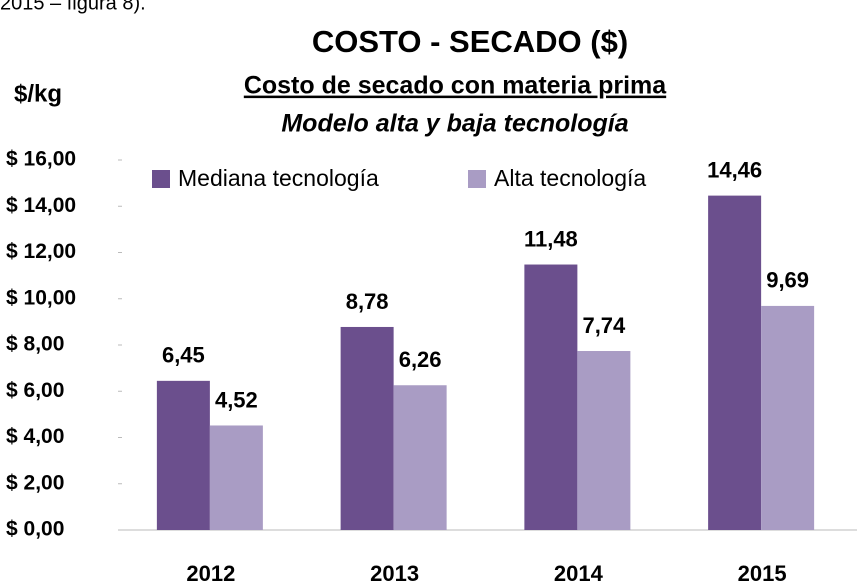 The height and width of the screenshot is (586, 857). Describe the element at coordinates (35, 344) in the screenshot. I see `y-tick-label: $ 8,00` at that location.